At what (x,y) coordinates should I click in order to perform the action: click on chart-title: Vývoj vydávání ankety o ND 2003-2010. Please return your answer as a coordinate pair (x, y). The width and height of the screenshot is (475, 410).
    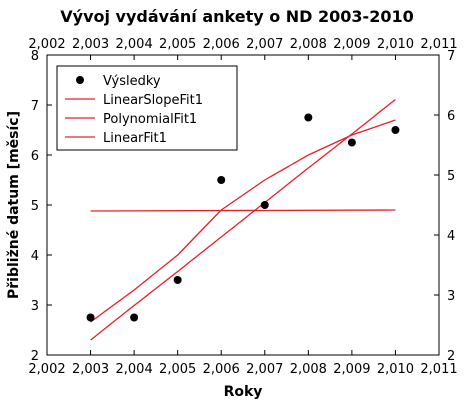
    Looking at the image, I should click on (236, 16).